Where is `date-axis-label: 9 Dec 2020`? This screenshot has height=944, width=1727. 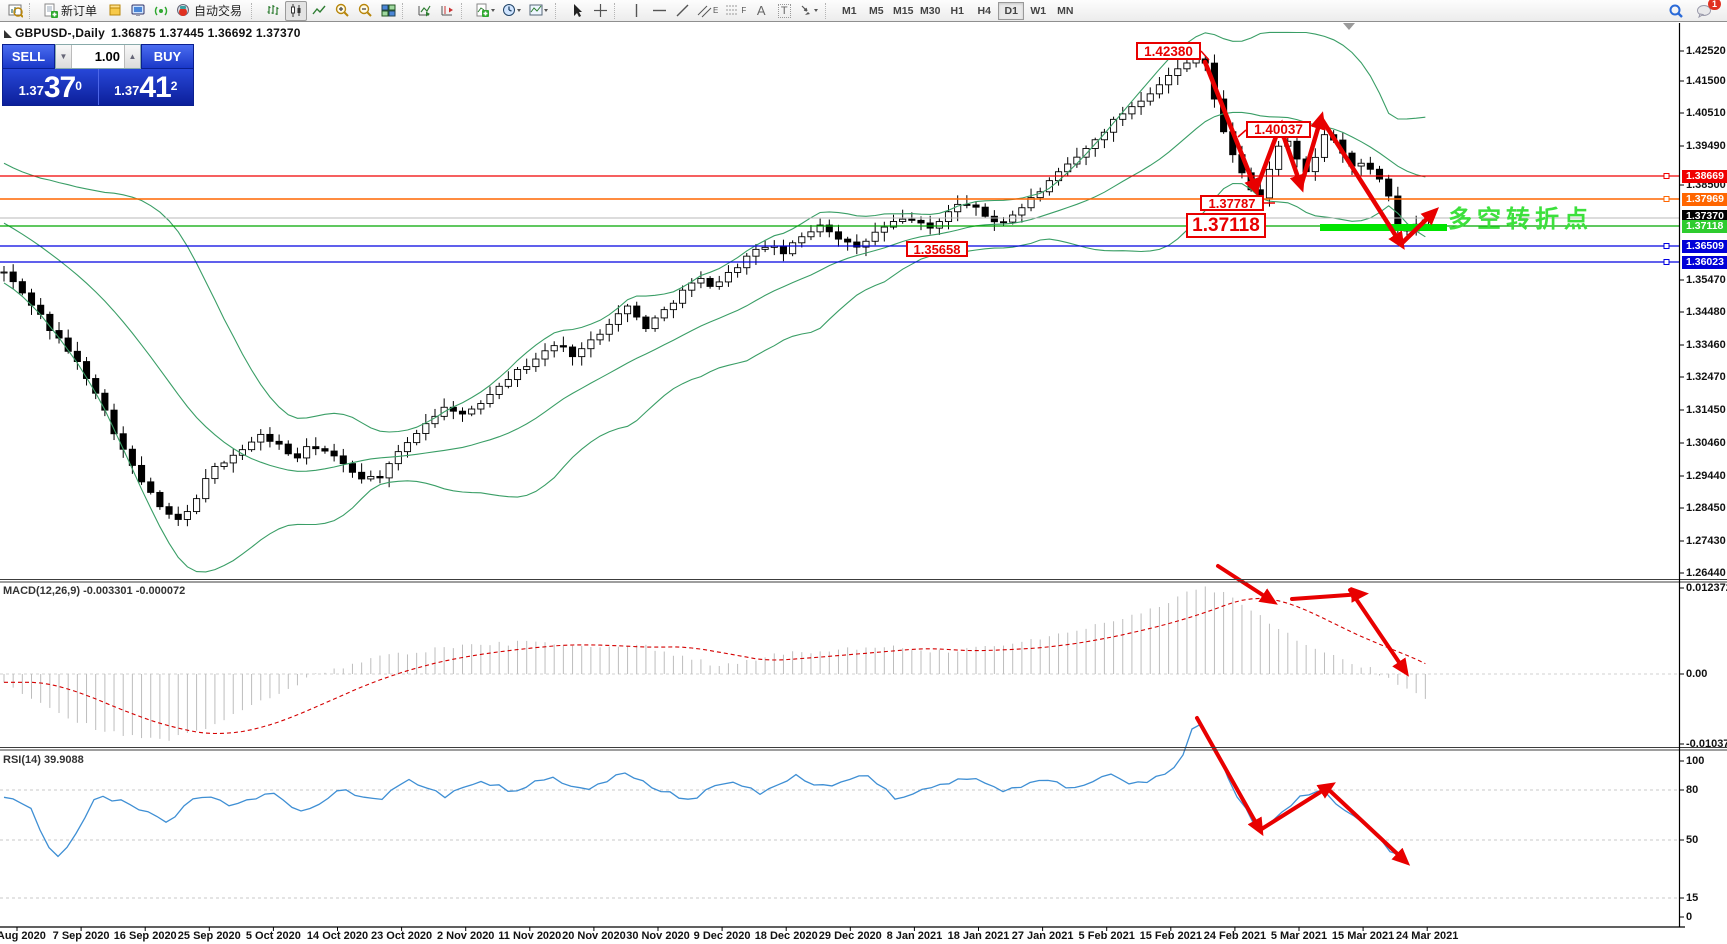 date-axis-label: 9 Dec 2020 is located at coordinates (722, 936).